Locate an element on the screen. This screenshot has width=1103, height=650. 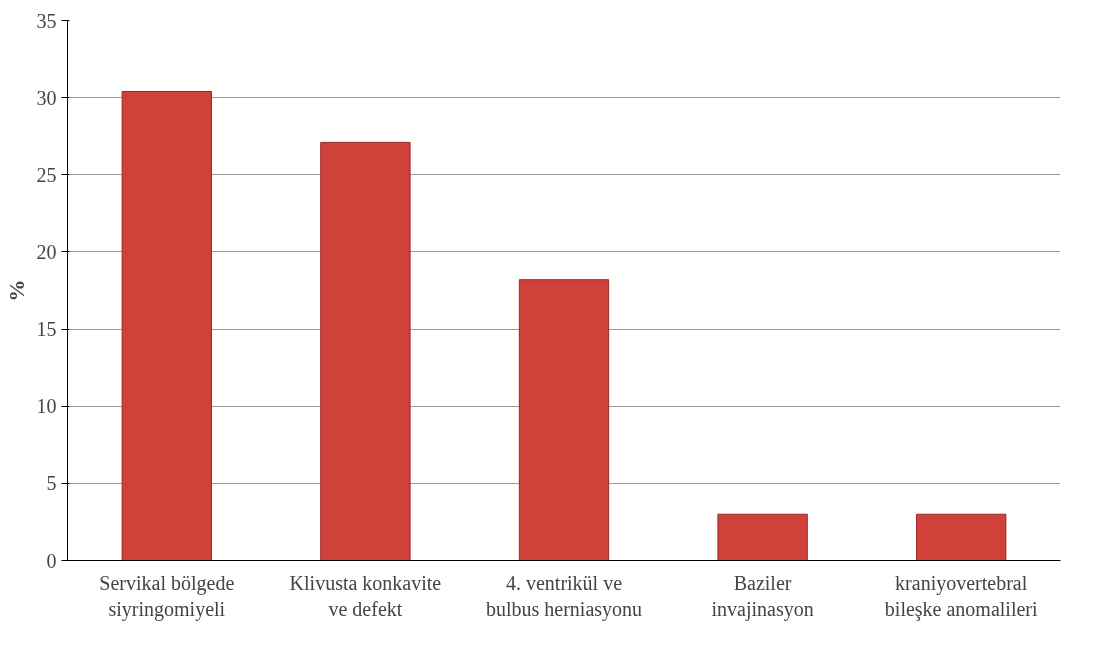
y-axis-title: % is located at coordinates (16, 290).